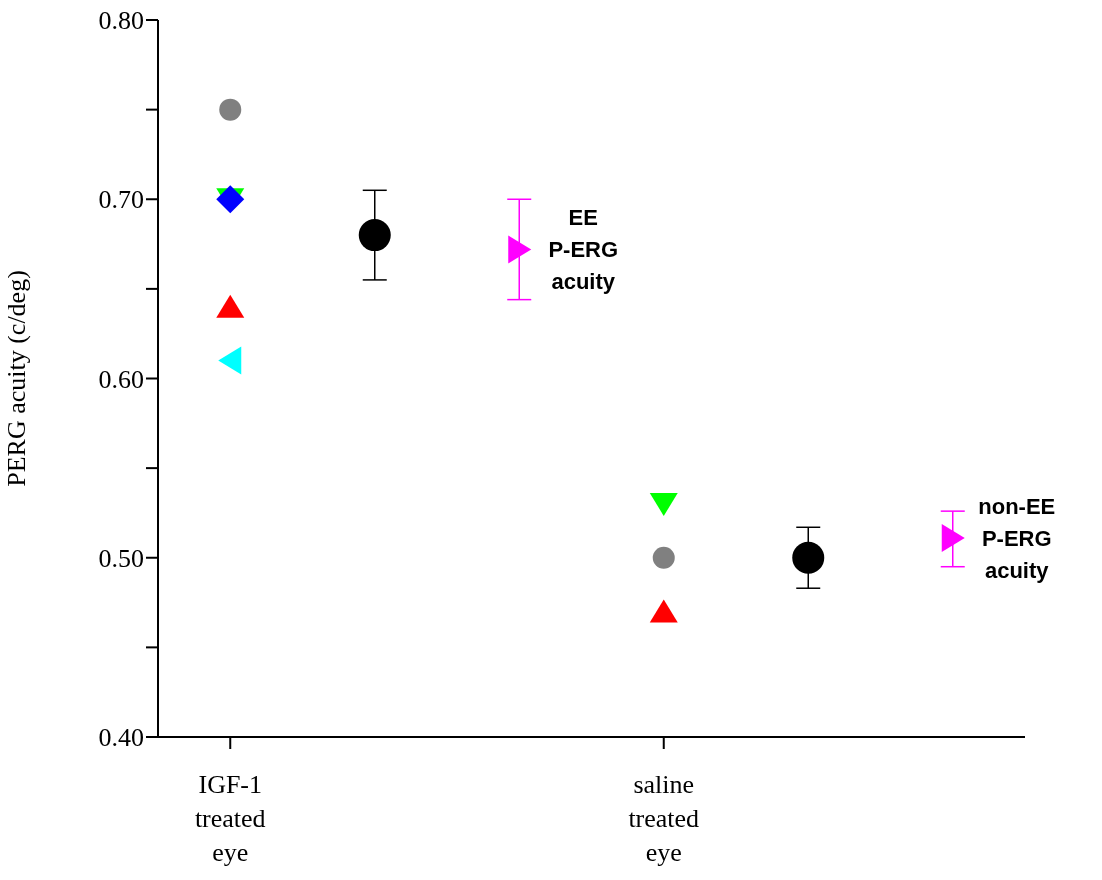 This screenshot has width=1102, height=880. I want to click on x-tick-label: saline treated eye, so click(664, 818).